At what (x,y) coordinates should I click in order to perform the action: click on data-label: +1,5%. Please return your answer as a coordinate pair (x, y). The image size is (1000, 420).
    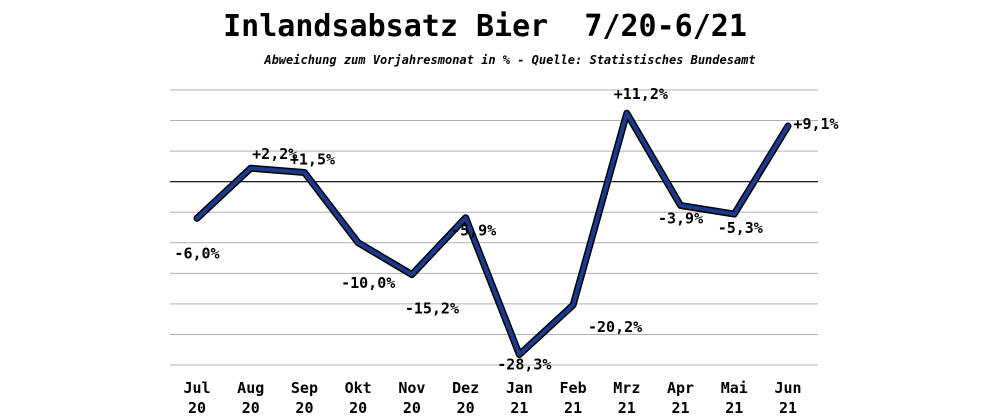
    Looking at the image, I should click on (312, 160).